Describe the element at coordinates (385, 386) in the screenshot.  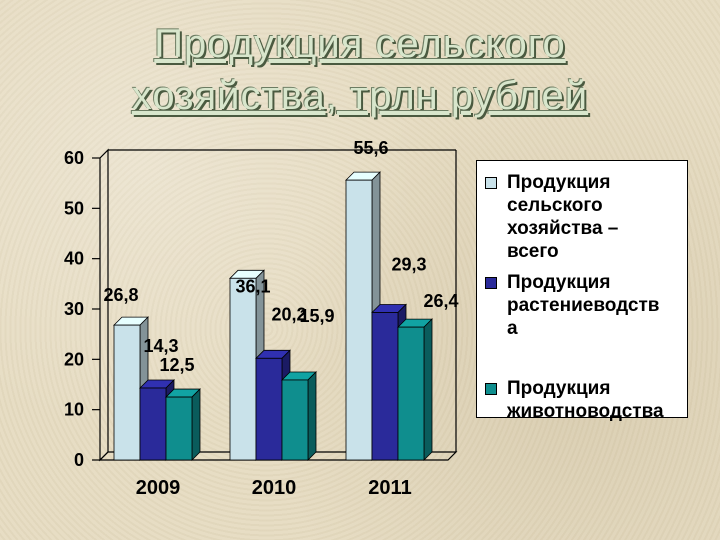
I see `bar-crop-2011` at that location.